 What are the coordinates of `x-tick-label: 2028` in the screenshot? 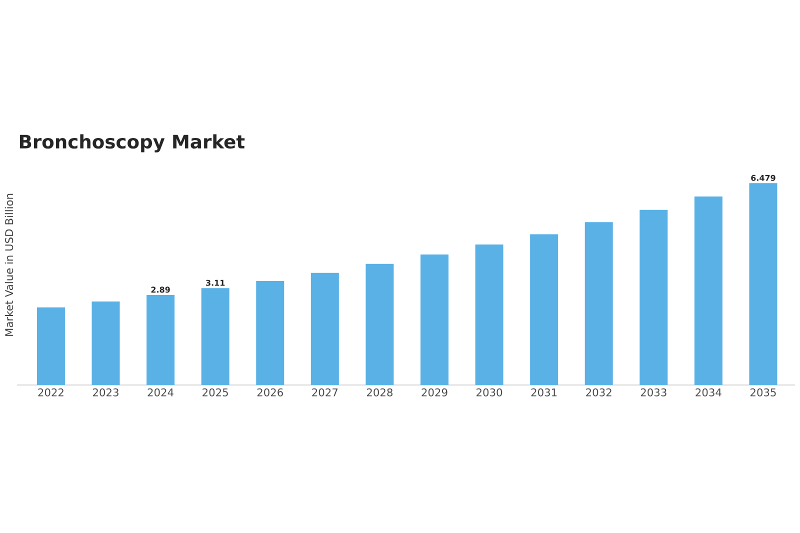 It's located at (379, 392).